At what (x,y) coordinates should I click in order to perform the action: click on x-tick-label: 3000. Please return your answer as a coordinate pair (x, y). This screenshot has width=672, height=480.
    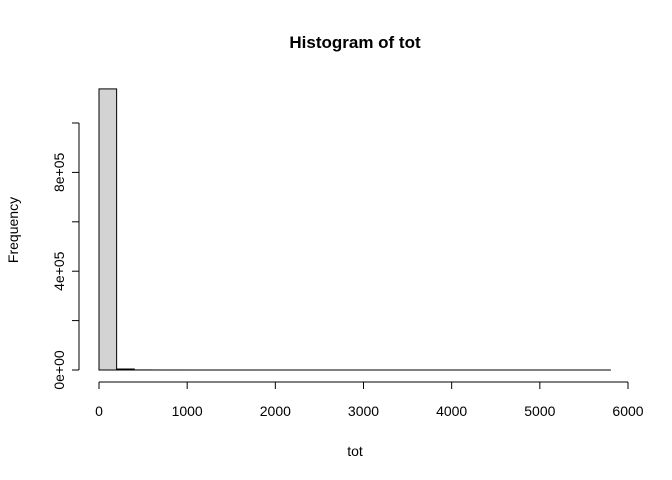
    Looking at the image, I should click on (363, 411).